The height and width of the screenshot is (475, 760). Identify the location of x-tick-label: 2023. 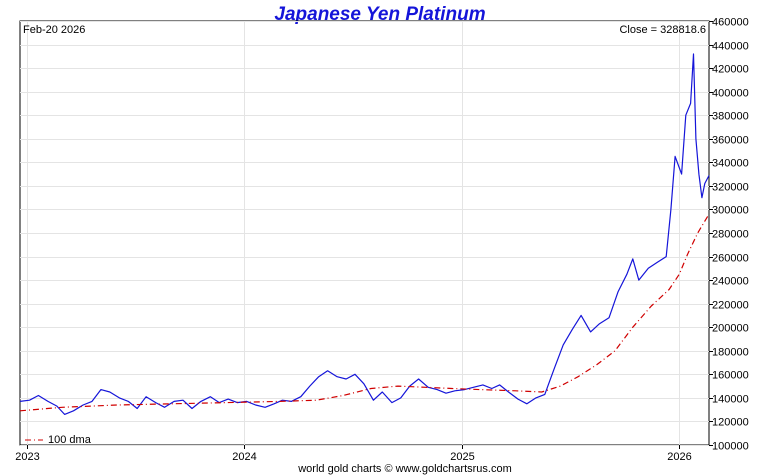
(27, 457).